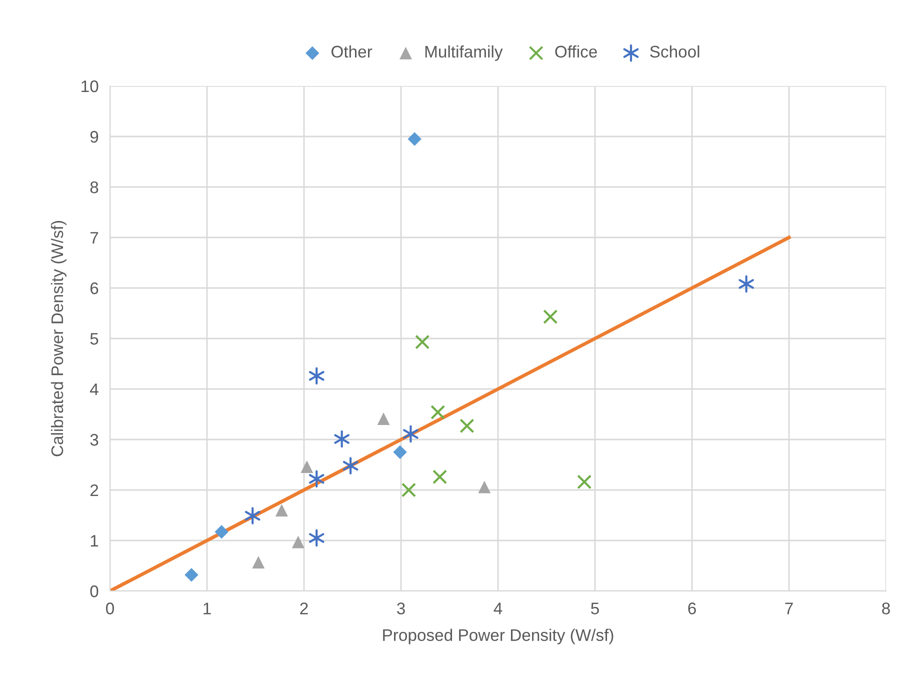  Describe the element at coordinates (94, 390) in the screenshot. I see `y-tick-label: 4` at that location.